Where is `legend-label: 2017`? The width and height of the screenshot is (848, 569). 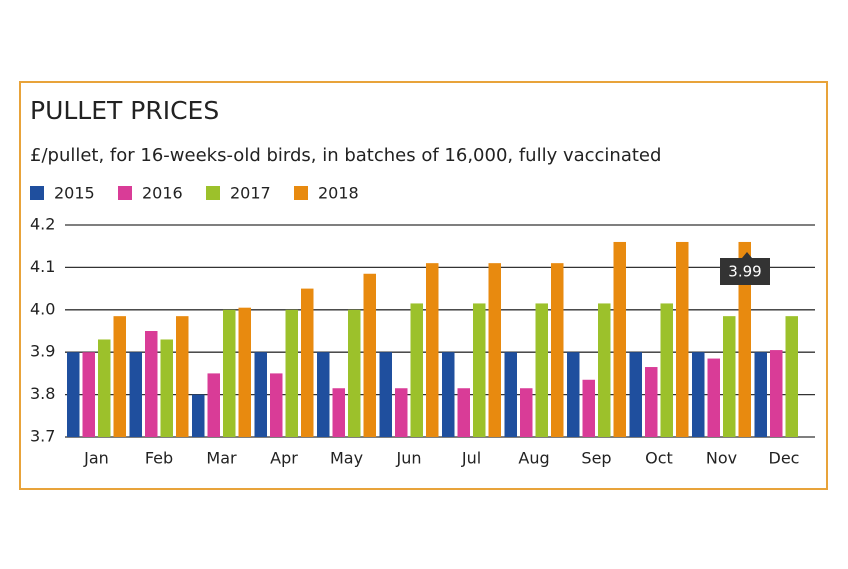
legend-label: 2017 is located at coordinates (250, 193).